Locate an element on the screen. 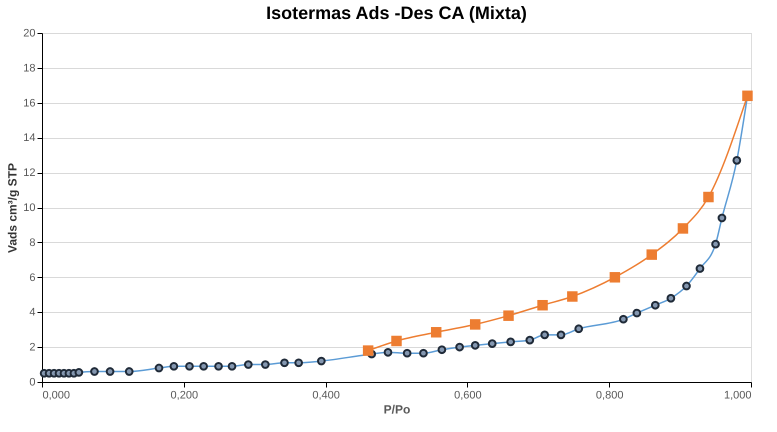 The height and width of the screenshot is (432, 777). y-tick-label: 0 is located at coordinates (32, 382).